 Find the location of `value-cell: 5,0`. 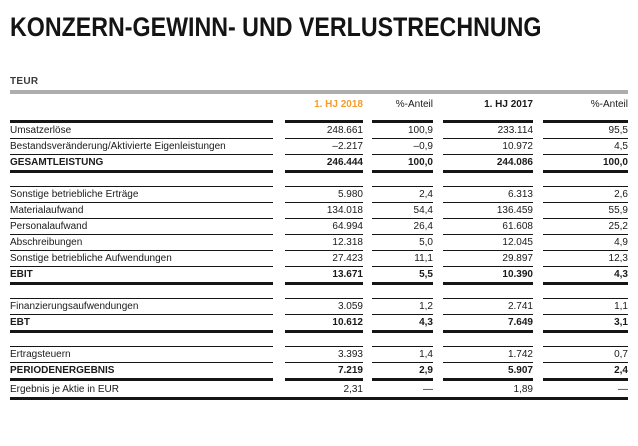

value-cell: 5,0 is located at coordinates (402, 242).